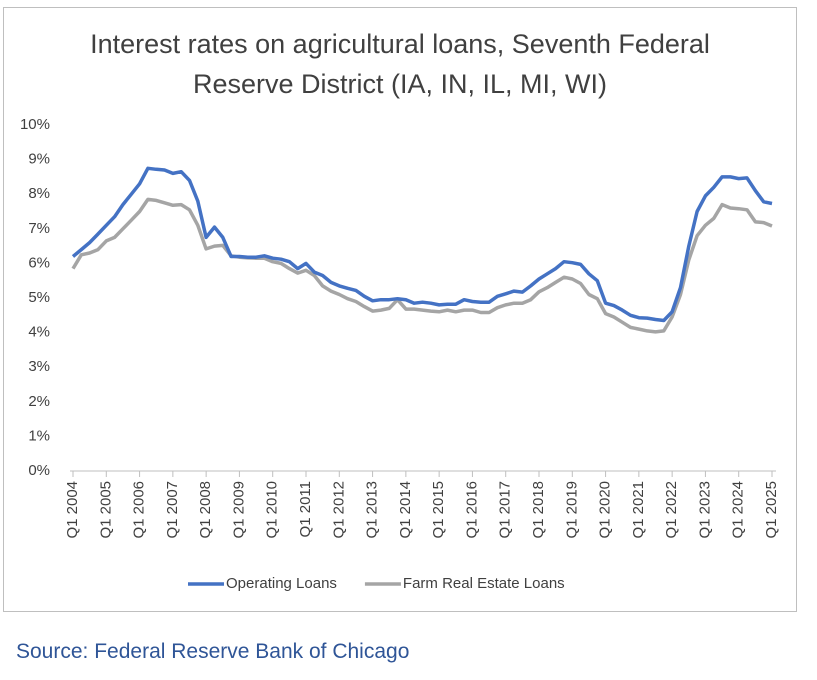 This screenshot has width=817, height=680. I want to click on x-tick-label: Q1 2010, so click(272, 510).